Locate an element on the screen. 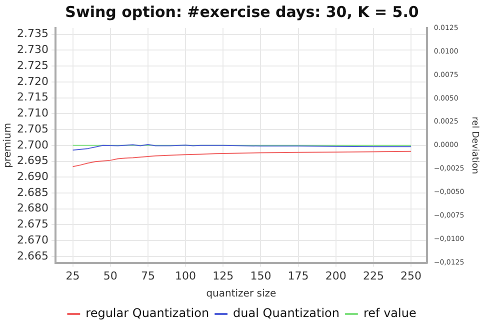 Image resolution: width=486 pixels, height=332 pixels. y-tick-label: 2.710 is located at coordinates (32, 113).